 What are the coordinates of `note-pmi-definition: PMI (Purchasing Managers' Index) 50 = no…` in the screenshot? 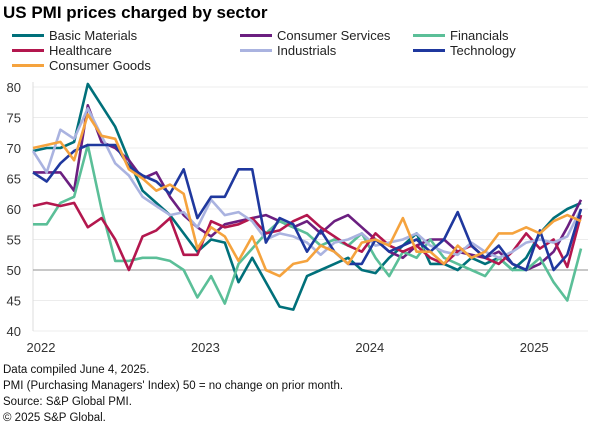 It's located at (173, 386).